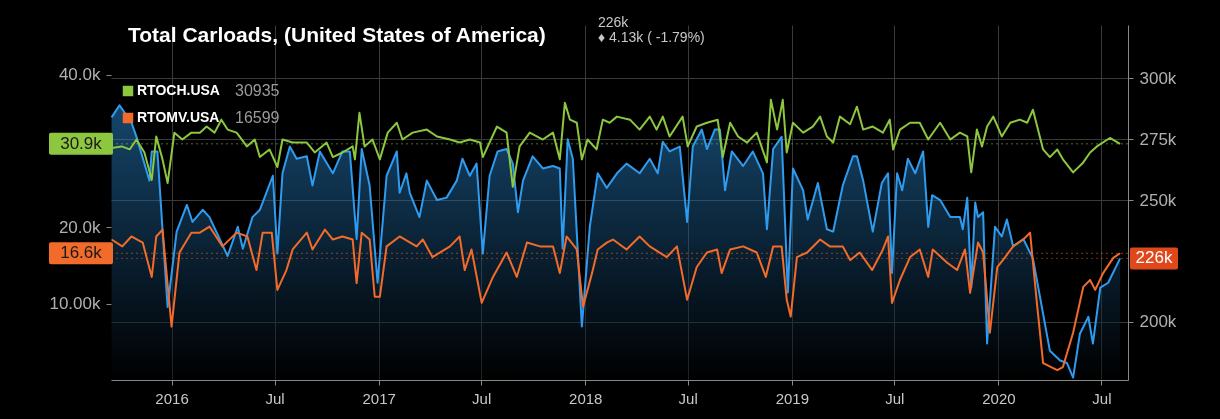 The height and width of the screenshot is (419, 1220). Describe the element at coordinates (1158, 200) in the screenshot. I see `y2-tick-label: 250k` at that location.